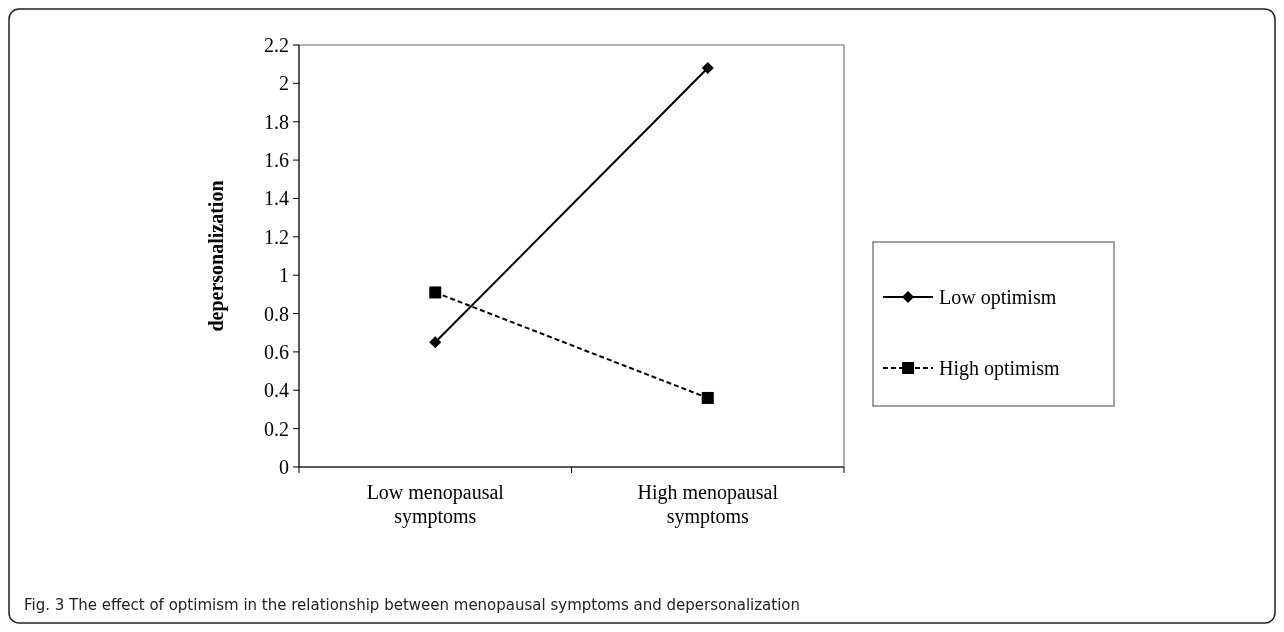 The image size is (1284, 632). Describe the element at coordinates (284, 275) in the screenshot. I see `y-tick-label: 1` at that location.